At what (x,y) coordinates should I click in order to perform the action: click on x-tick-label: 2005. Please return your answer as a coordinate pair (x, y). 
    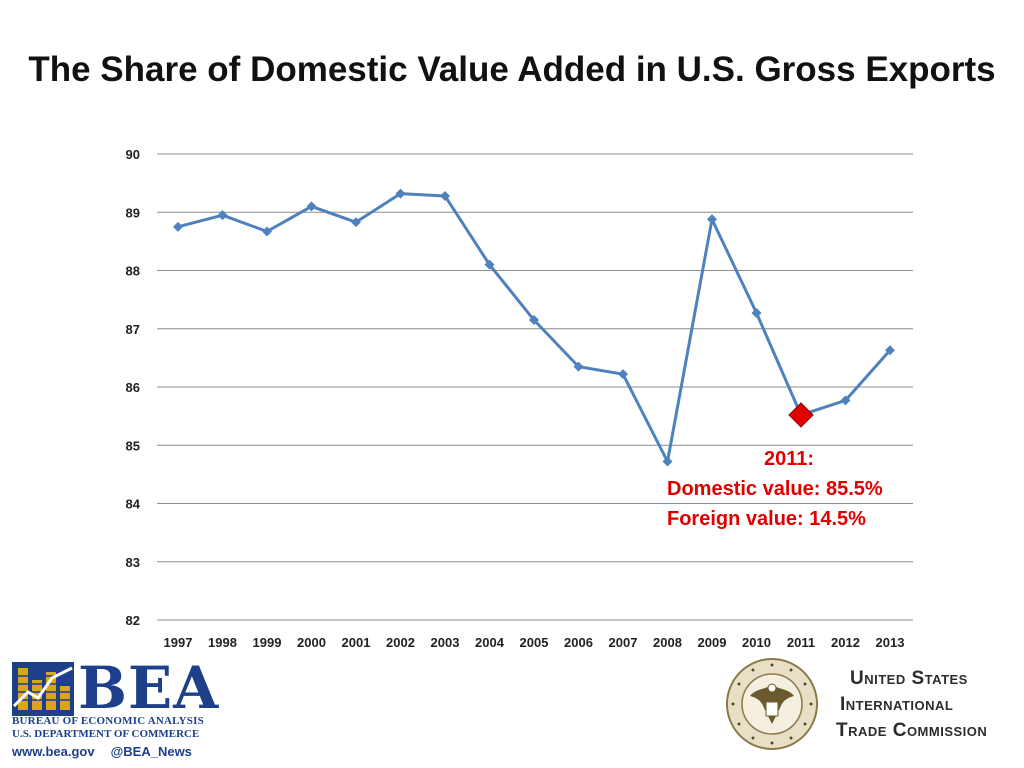
    Looking at the image, I should click on (534, 642).